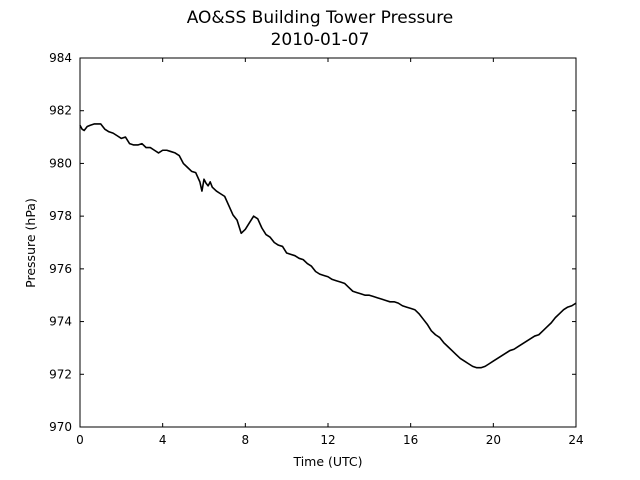  Describe the element at coordinates (60, 111) in the screenshot. I see `y-tick-label: 982` at that location.